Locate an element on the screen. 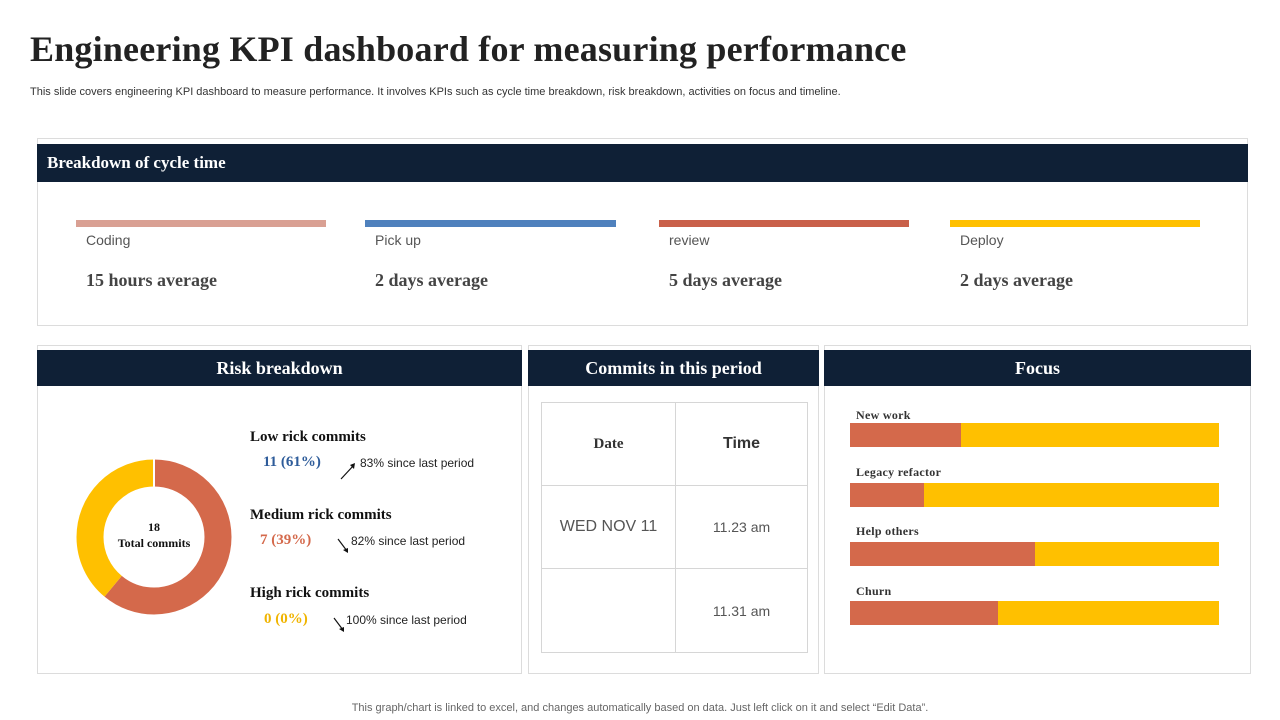 This screenshot has width=1280, height=720. commits-table: Date Time WED NOV 11 11.23 am 11.31 am is located at coordinates (674, 527).